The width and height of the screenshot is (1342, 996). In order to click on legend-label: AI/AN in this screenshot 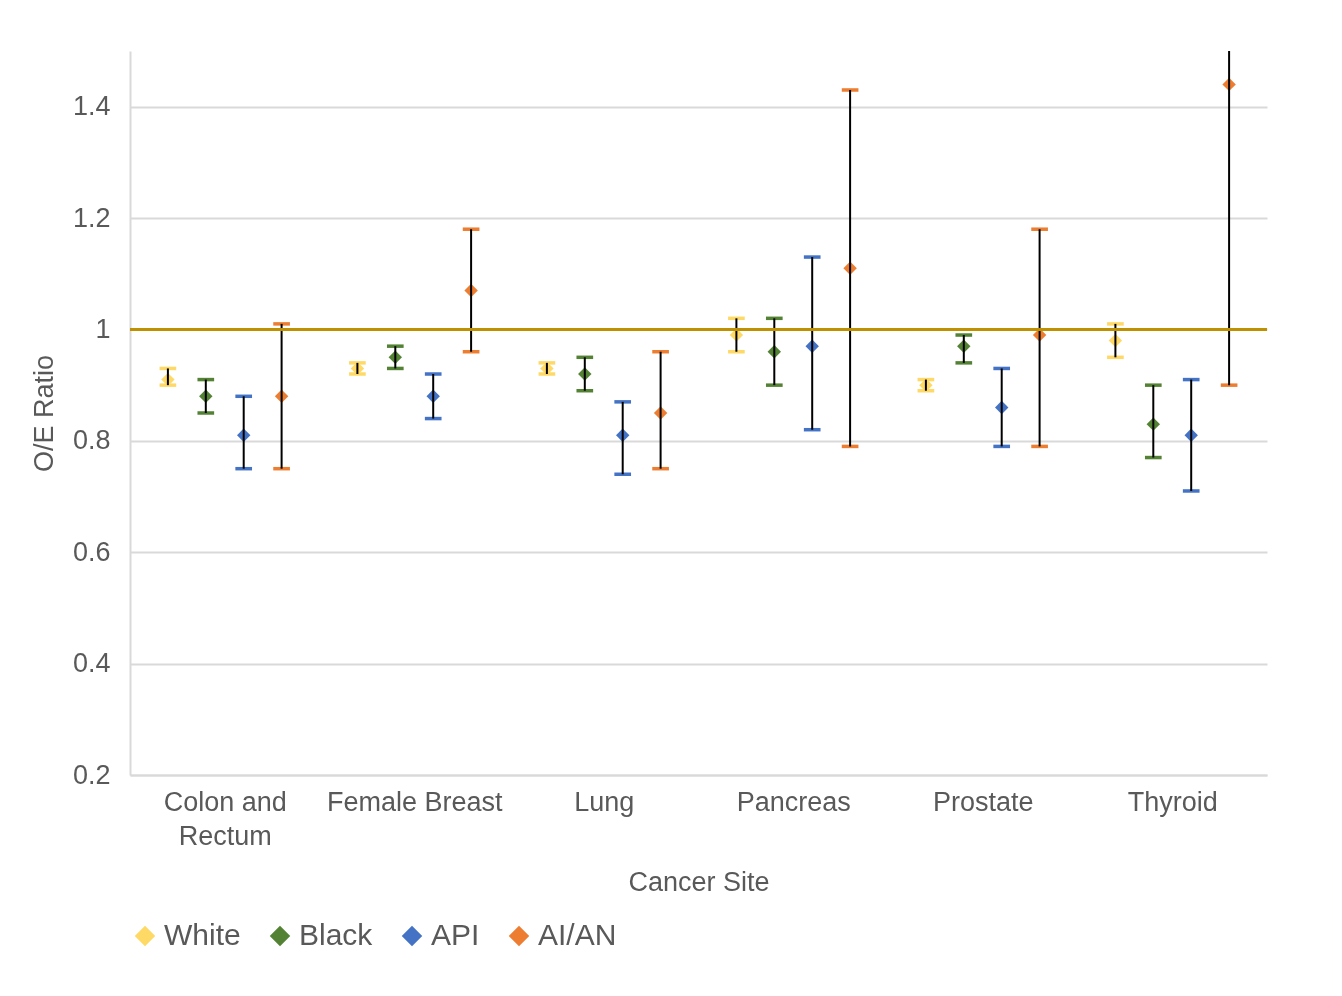, I will do `click(577, 934)`.